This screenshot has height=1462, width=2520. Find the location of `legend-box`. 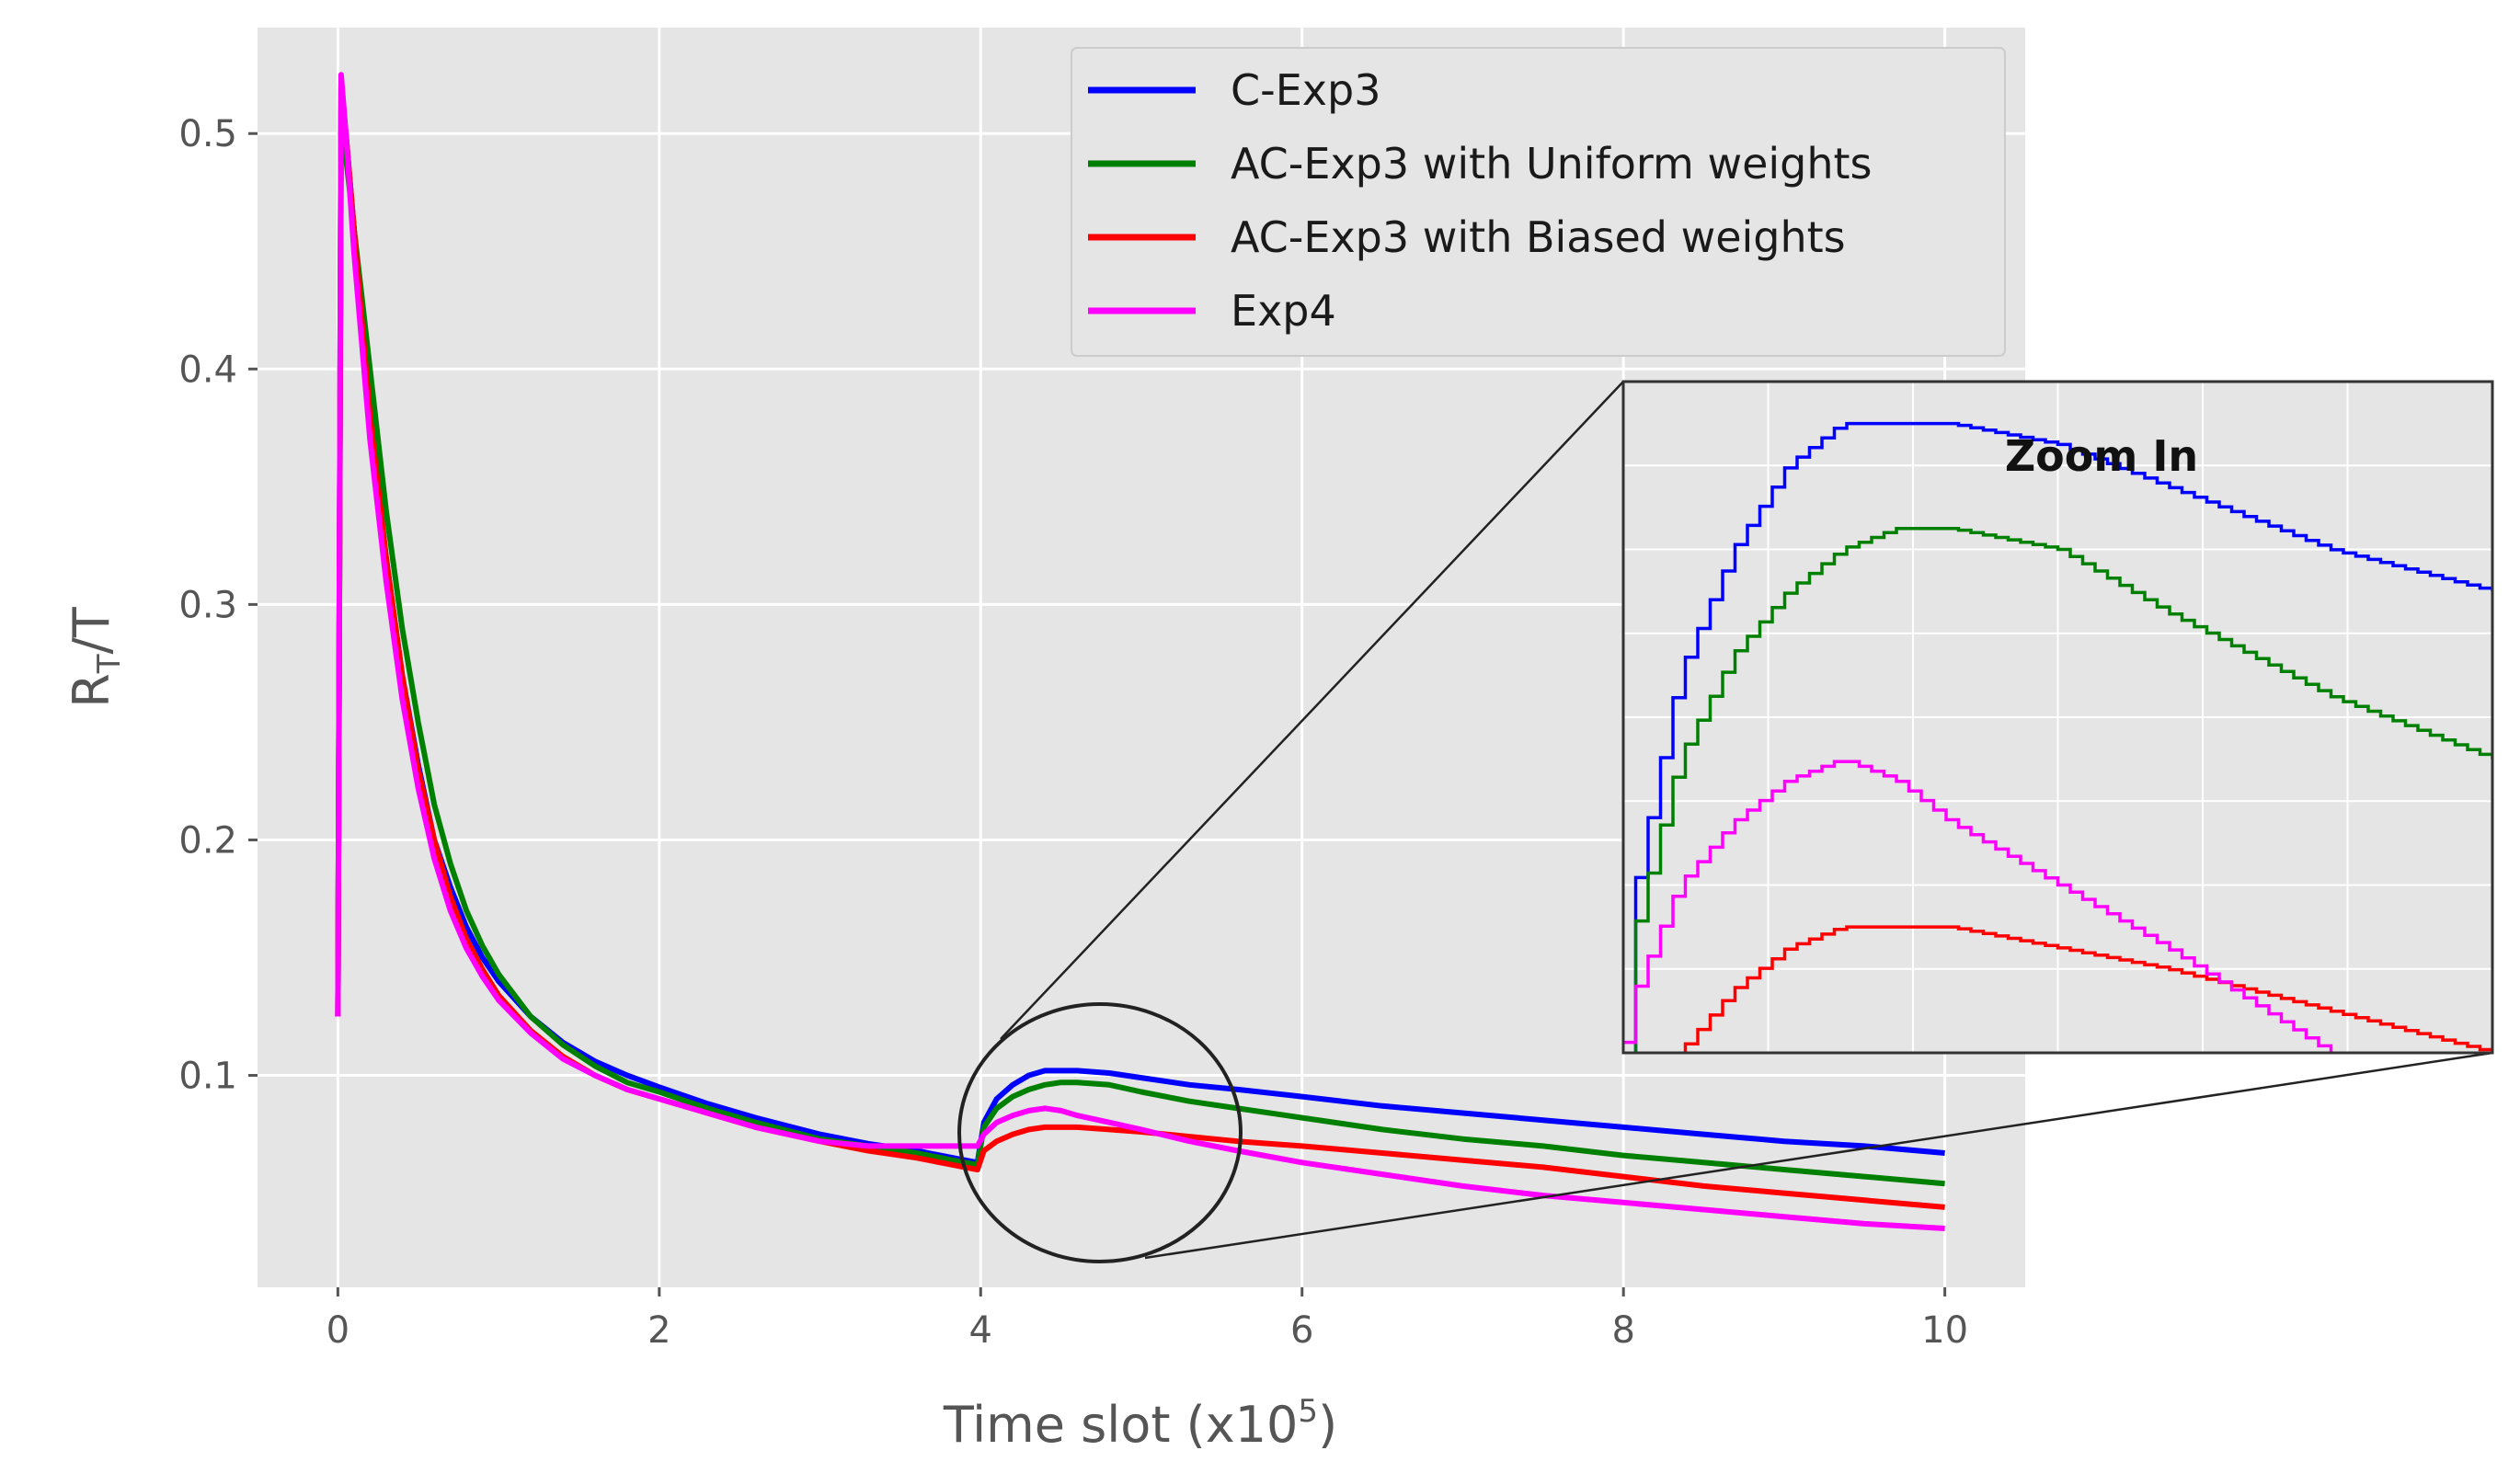

legend-box is located at coordinates (1538, 202).